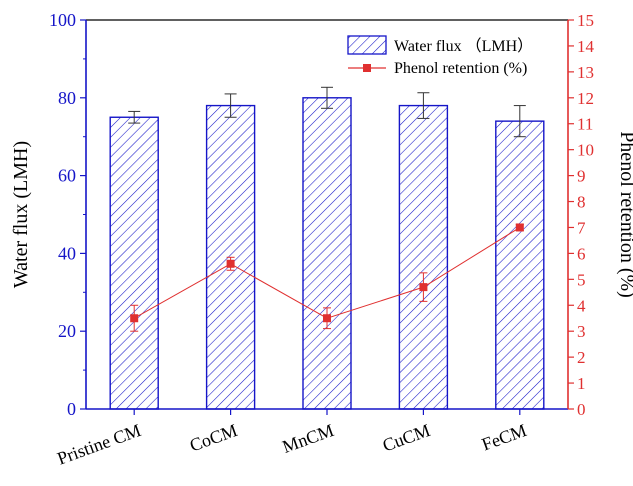  Describe the element at coordinates (581, 227) in the screenshot. I see `right-y-tick-label: 7` at that location.